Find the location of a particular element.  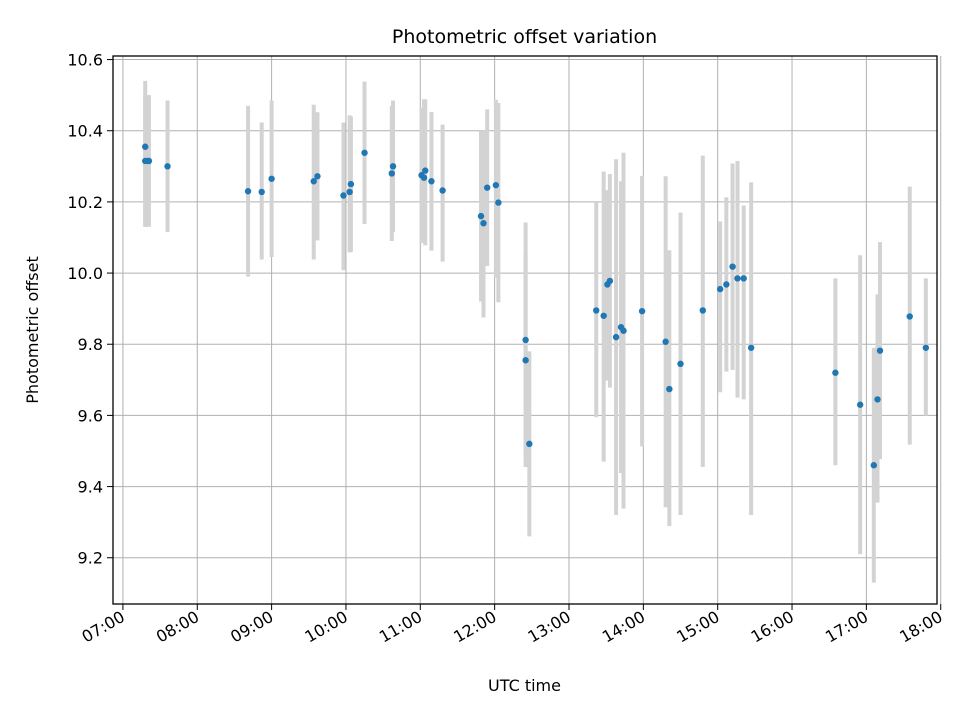

y-tick-label: 9.8 is located at coordinates (90, 344).